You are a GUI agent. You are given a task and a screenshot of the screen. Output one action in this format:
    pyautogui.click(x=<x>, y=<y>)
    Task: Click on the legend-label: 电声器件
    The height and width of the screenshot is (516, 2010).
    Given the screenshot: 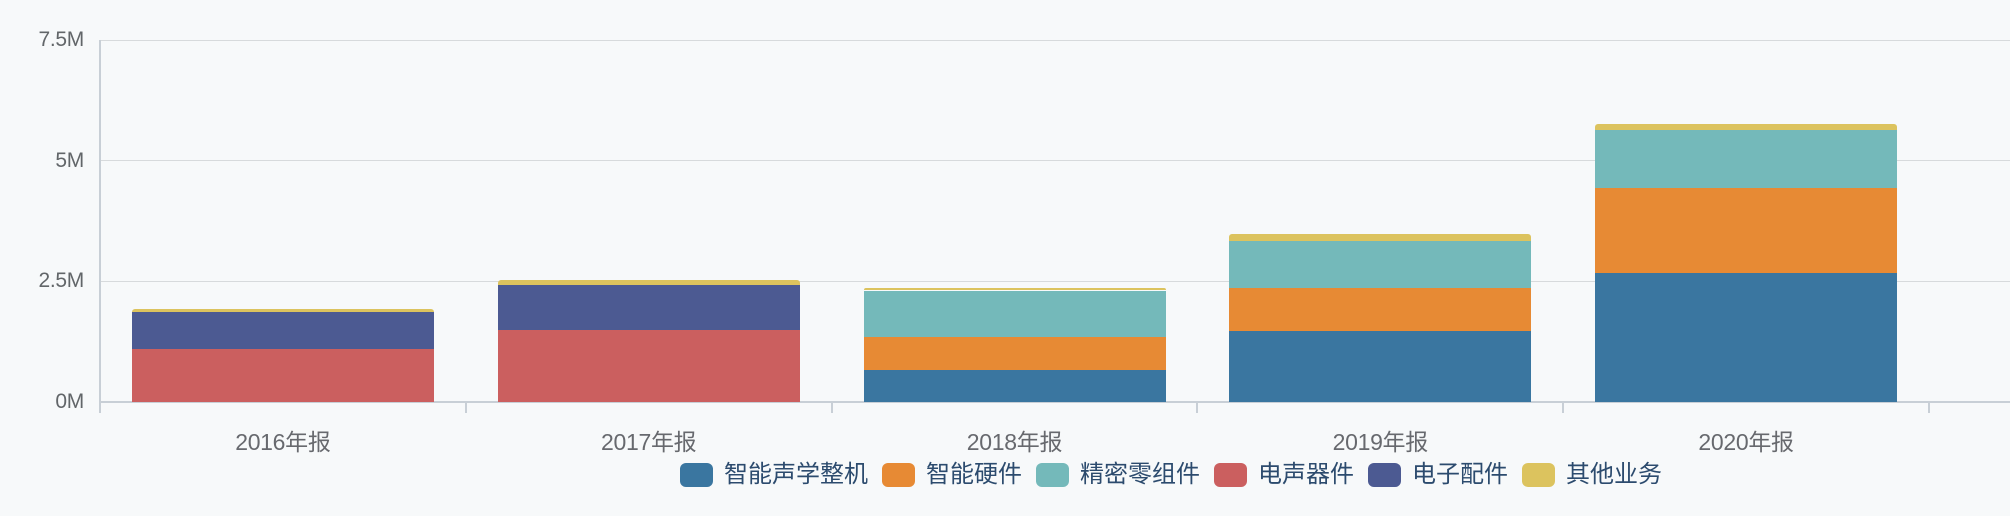 What is the action you would take?
    pyautogui.click(x=1306, y=474)
    